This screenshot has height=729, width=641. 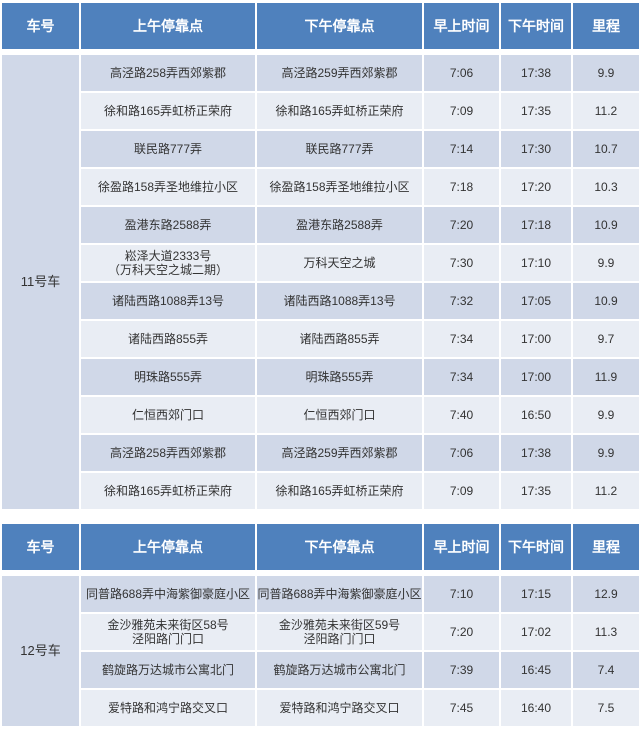 What do you see at coordinates (536, 187) in the screenshot?
I see `pm-time-cell: 17:20` at bounding box center [536, 187].